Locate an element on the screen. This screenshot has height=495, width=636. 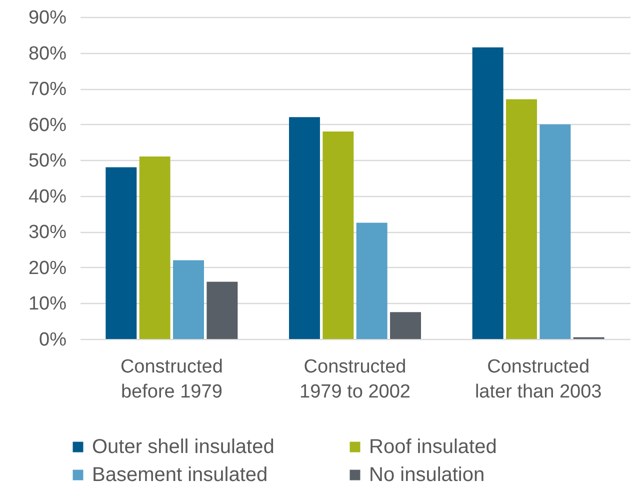
x-tick-label: Constructed later than 2003 is located at coordinates (538, 379).